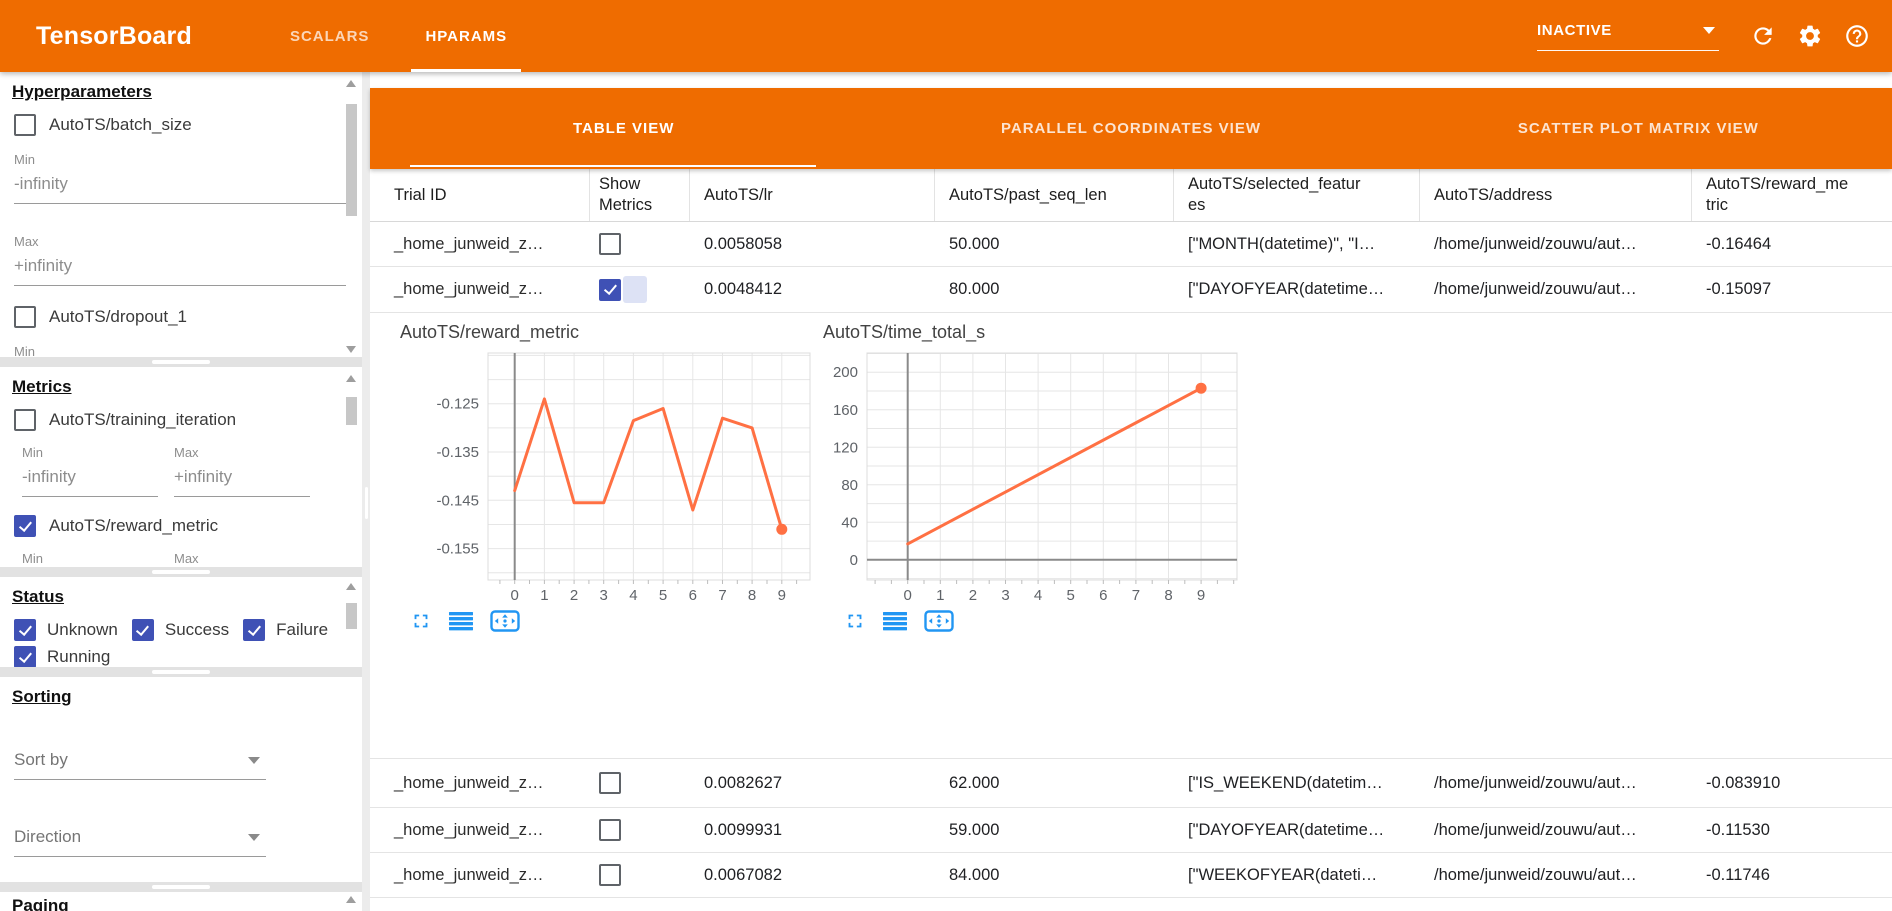 The image size is (1892, 911). What do you see at coordinates (82, 91) in the screenshot?
I see `hyperparameters-heading: Hyperparameters` at bounding box center [82, 91].